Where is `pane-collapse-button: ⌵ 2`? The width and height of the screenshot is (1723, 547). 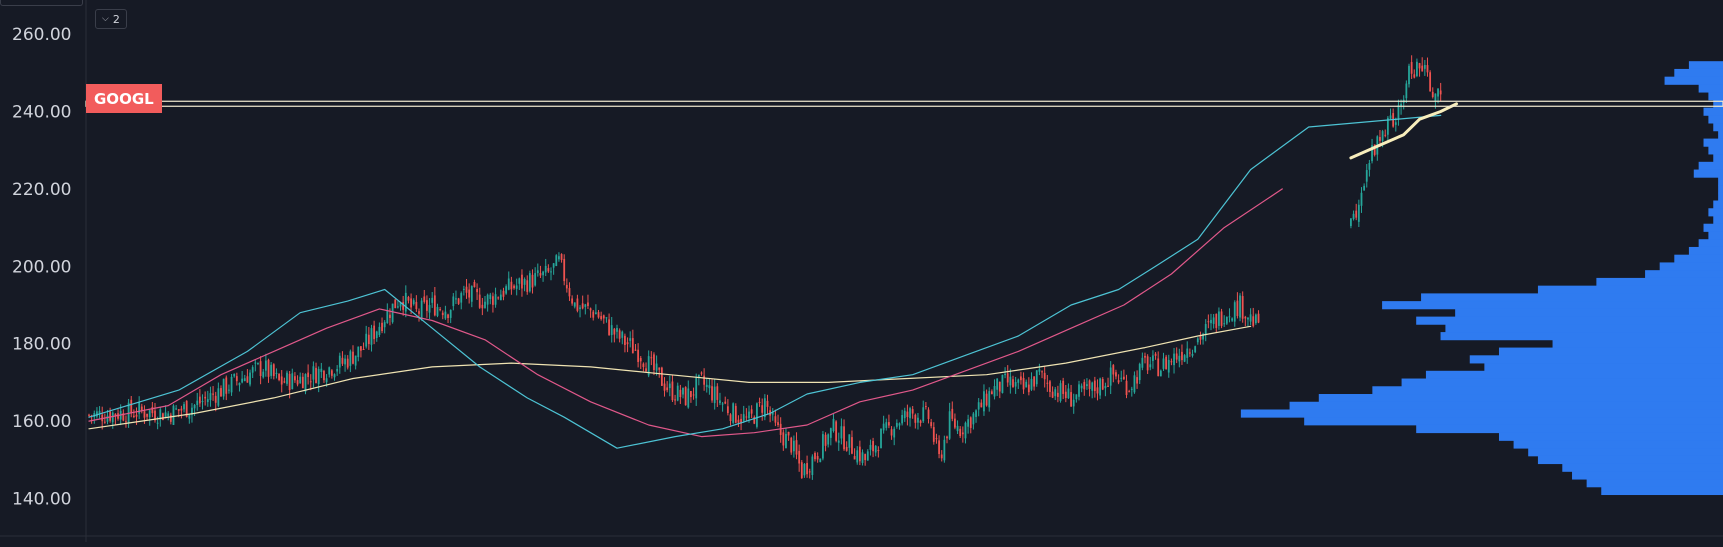 pane-collapse-button: ⌵ 2 is located at coordinates (111, 19).